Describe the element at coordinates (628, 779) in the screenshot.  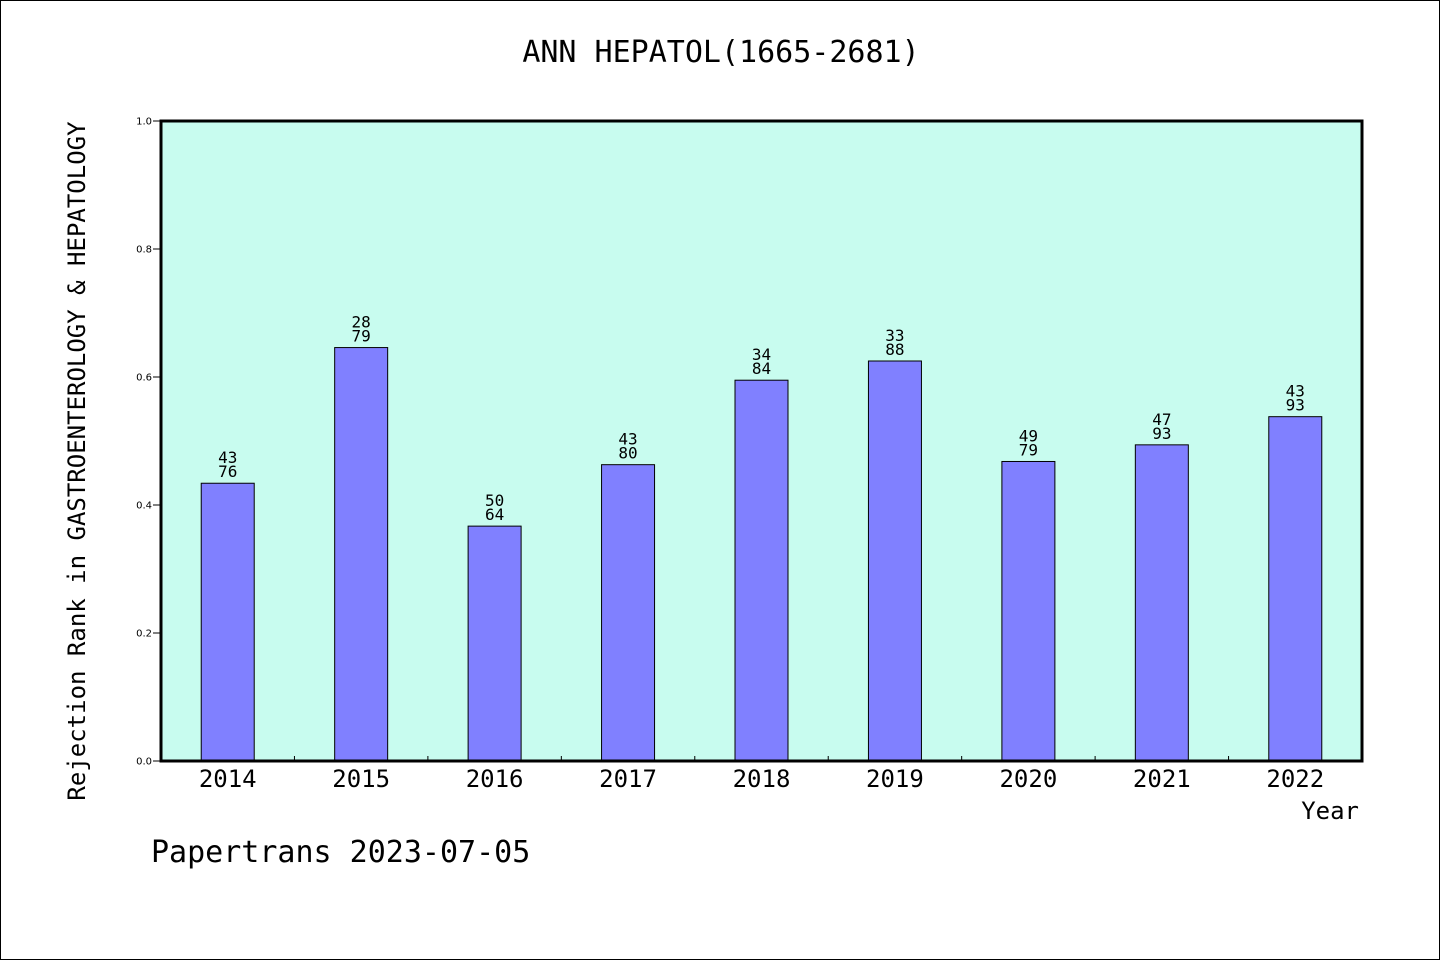
I see `x-tick-label: 2017` at that location.